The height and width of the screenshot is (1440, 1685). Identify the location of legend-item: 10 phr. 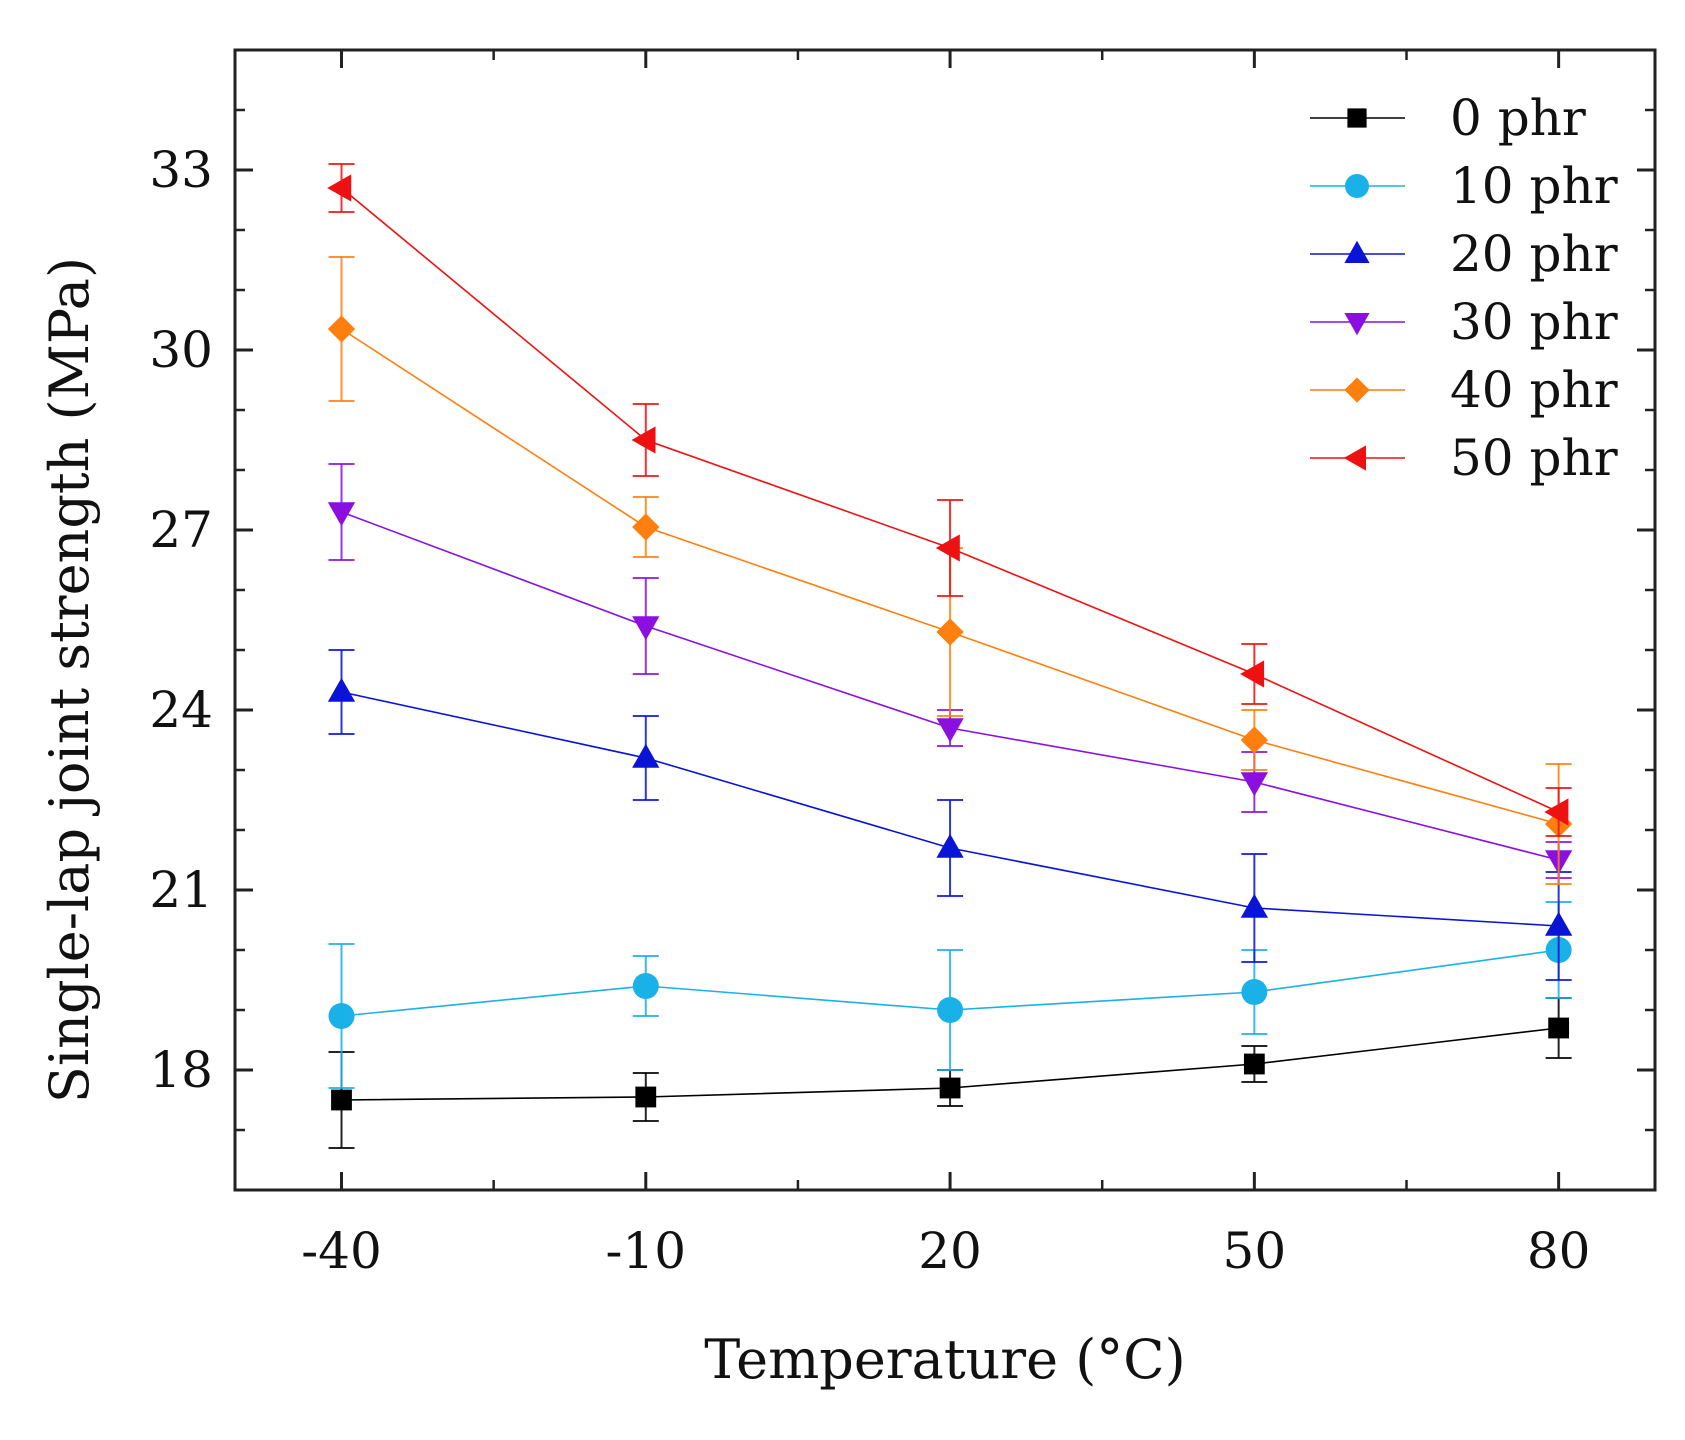
(1464, 186).